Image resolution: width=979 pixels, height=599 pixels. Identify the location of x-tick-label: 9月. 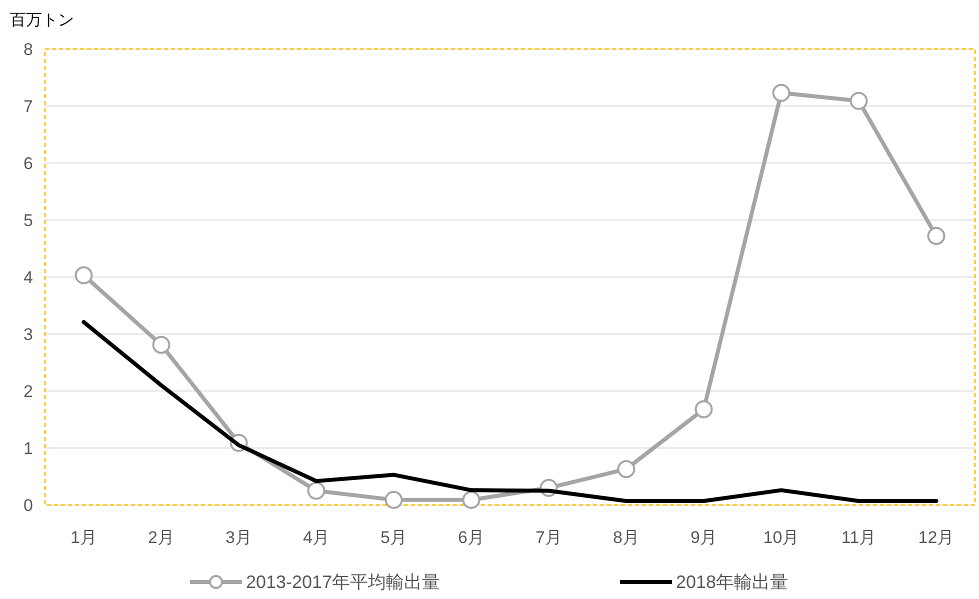
(703, 537).